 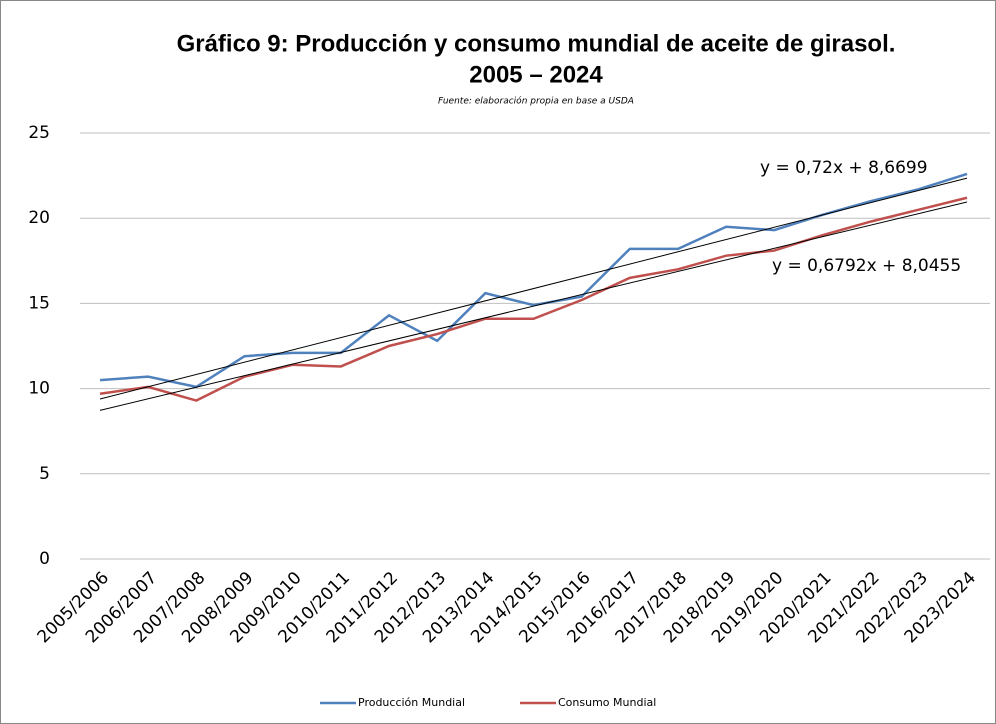 I want to click on chart-title: 2005 – 2024, so click(x=536, y=74).